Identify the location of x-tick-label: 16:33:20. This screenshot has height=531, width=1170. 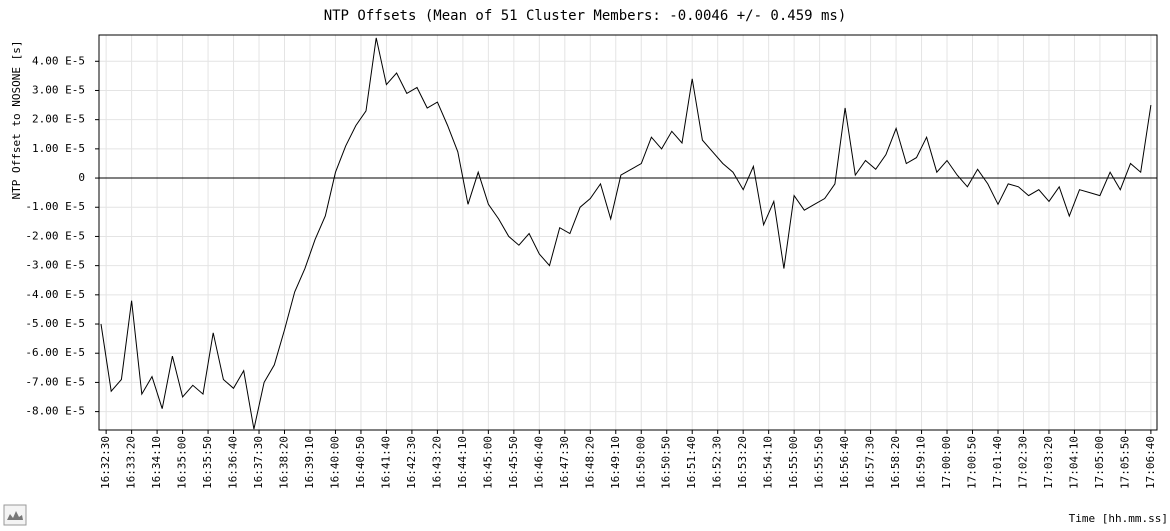
(131, 462).